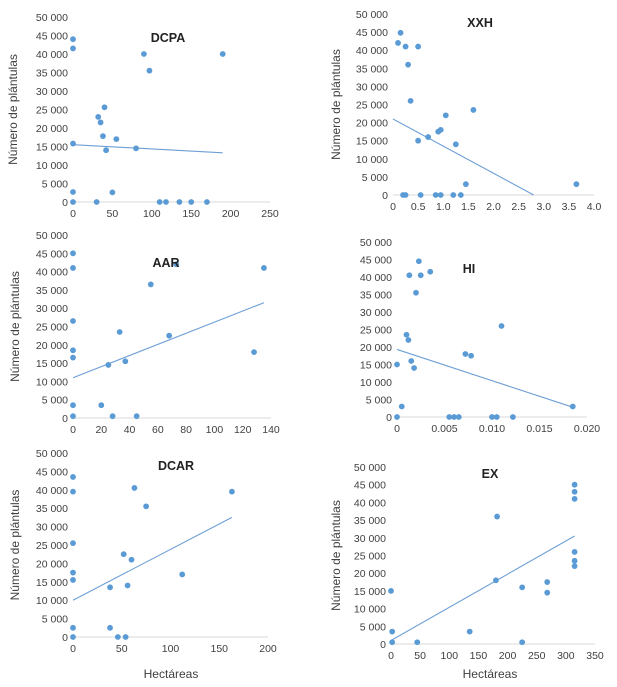 The width and height of the screenshot is (617, 687). Describe the element at coordinates (168, 38) in the screenshot. I see `chart-title: DCPA` at that location.